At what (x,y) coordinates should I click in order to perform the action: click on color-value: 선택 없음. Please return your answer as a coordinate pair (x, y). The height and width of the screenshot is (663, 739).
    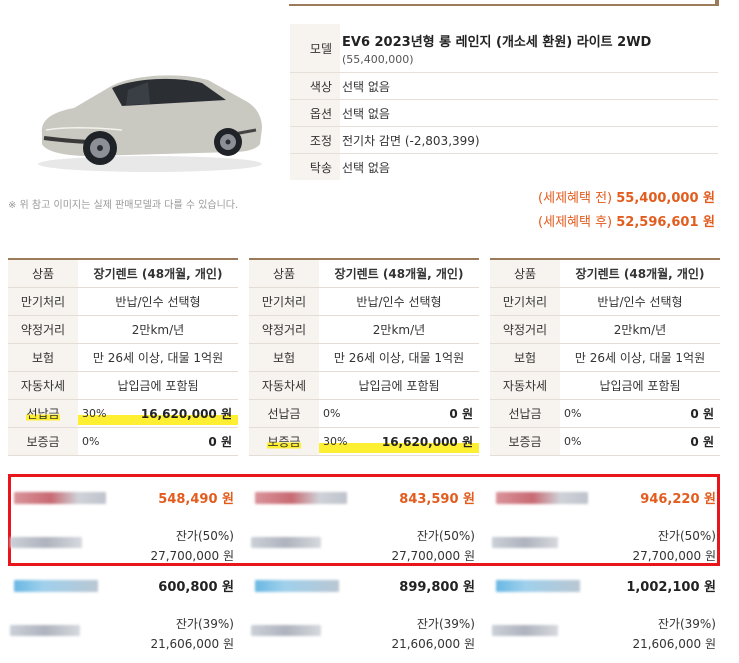
    Looking at the image, I should click on (366, 86).